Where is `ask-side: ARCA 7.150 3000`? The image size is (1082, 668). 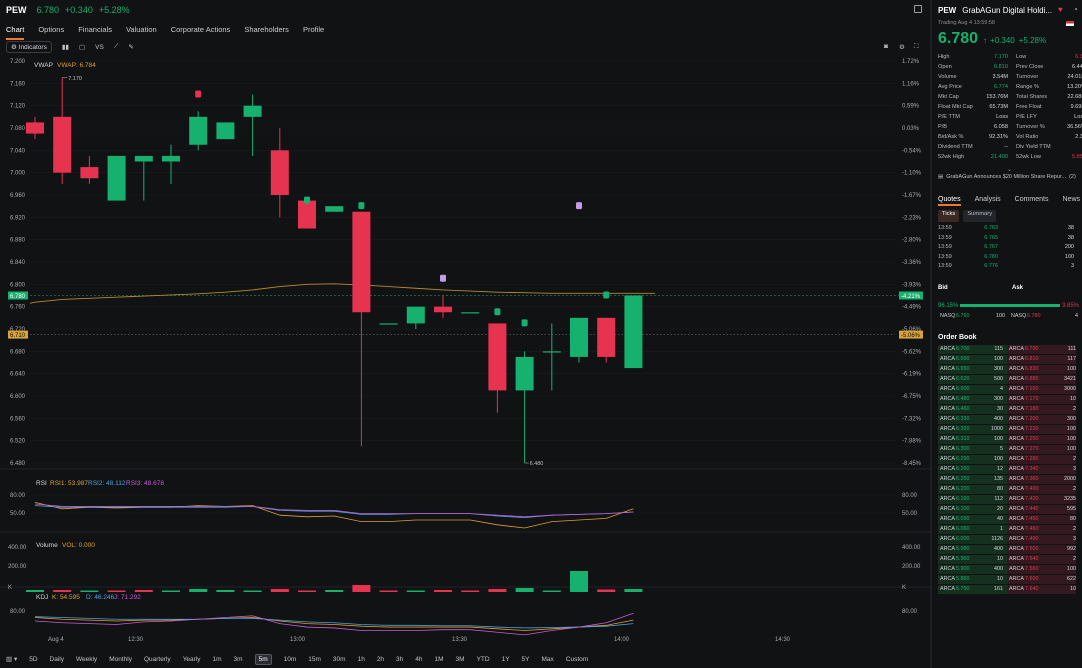 ask-side: ARCA 7.150 3000 is located at coordinates (1041, 389).